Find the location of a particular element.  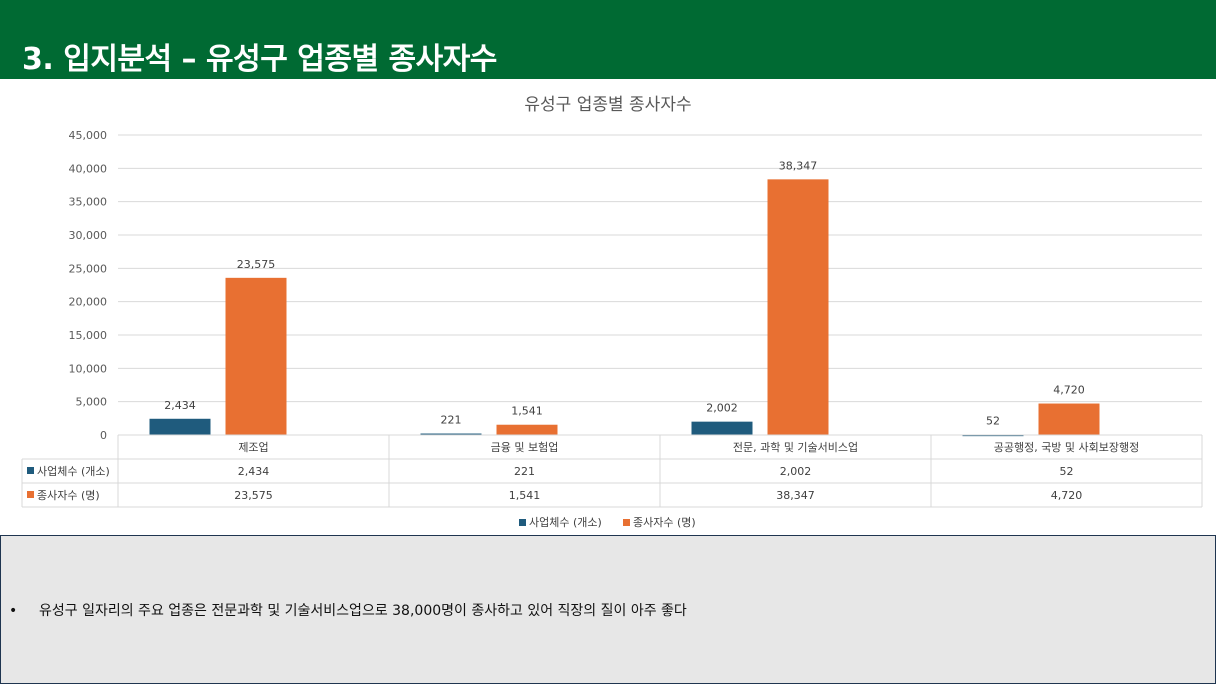

table-cell: 2,434 is located at coordinates (254, 471).